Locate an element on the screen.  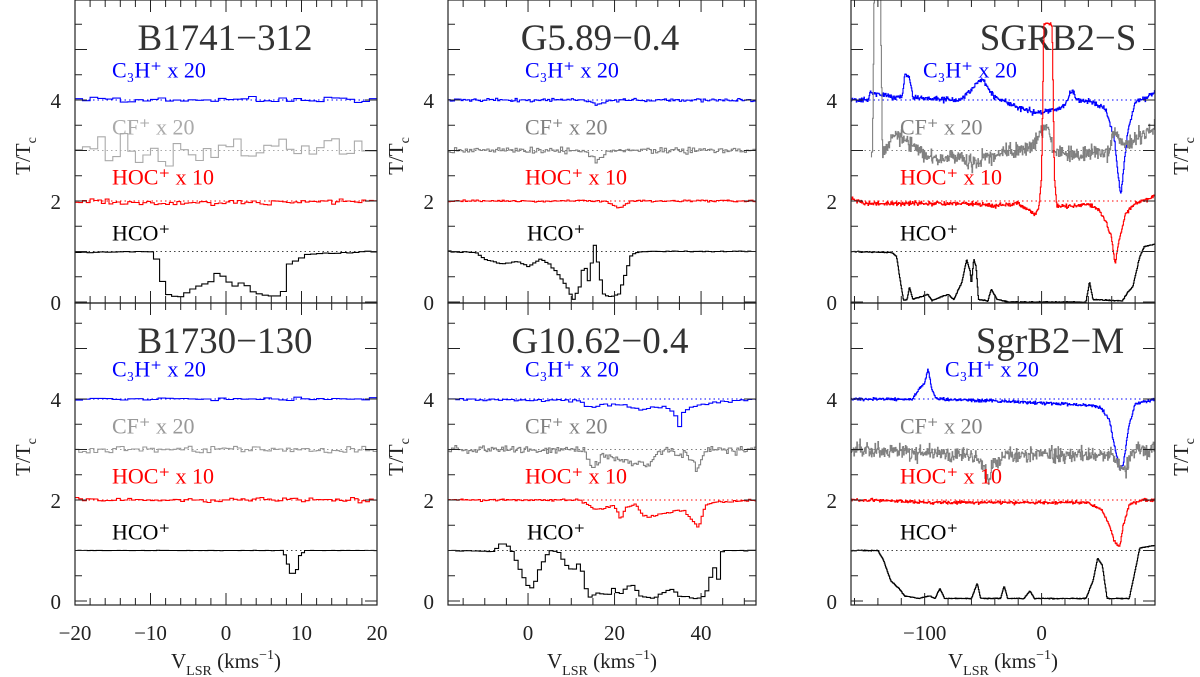
x-tick-label: −100 is located at coordinates (924, 633).